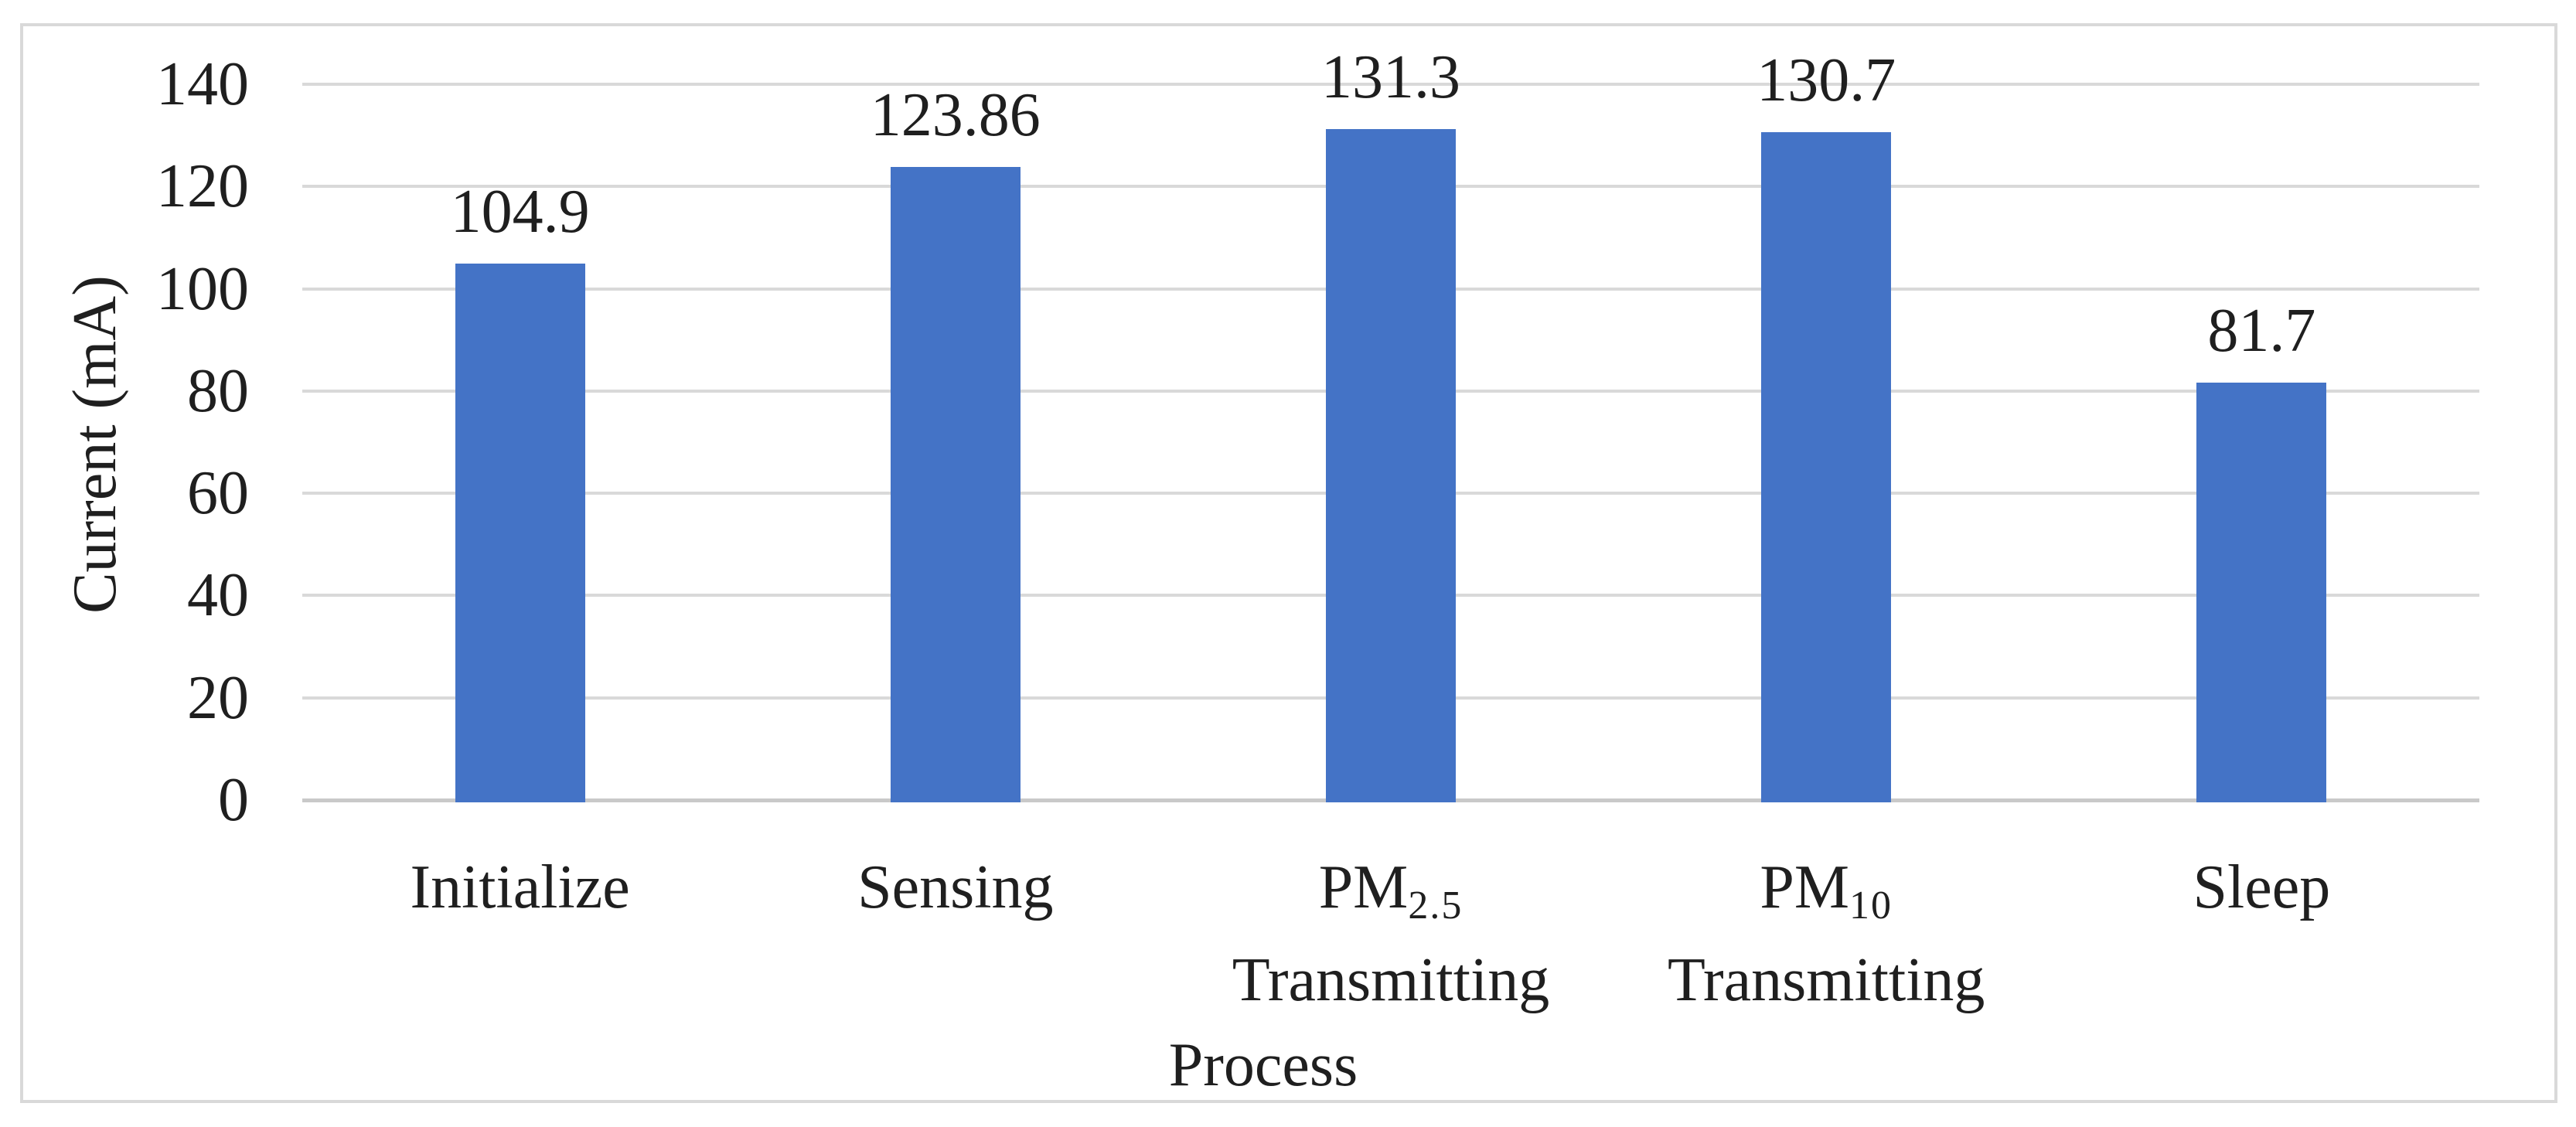 The image size is (2576, 1127). I want to click on category-label-pm25-transmitting: PM2.5 Transmitting, so click(1391, 934).